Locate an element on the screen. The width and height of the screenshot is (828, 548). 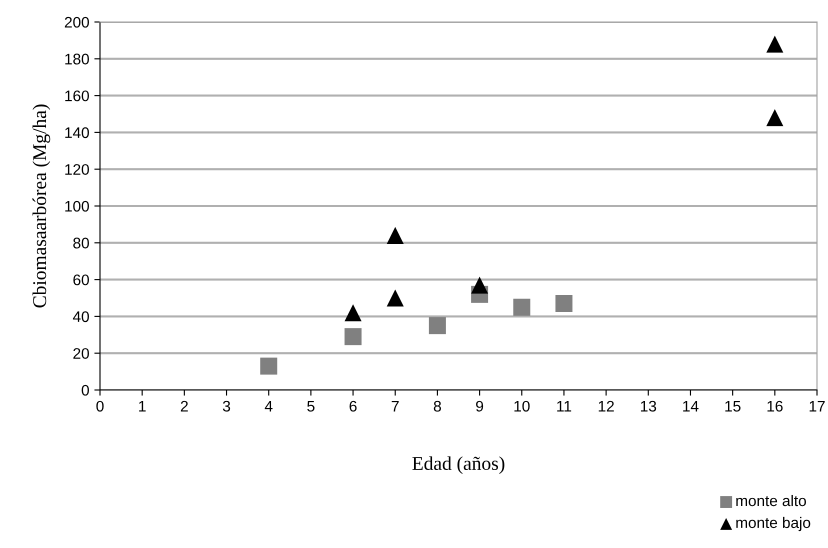
y-tick-label: 200 is located at coordinates (76, 22).